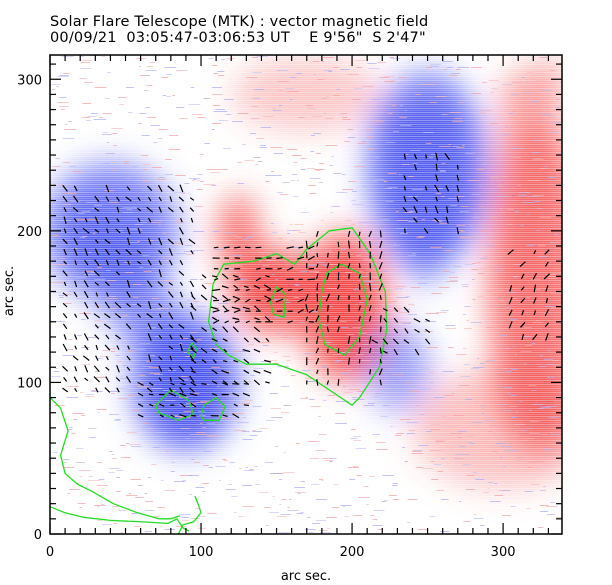 The width and height of the screenshot is (612, 585). I want to click on y-axis-label: arc sec., so click(9, 291).